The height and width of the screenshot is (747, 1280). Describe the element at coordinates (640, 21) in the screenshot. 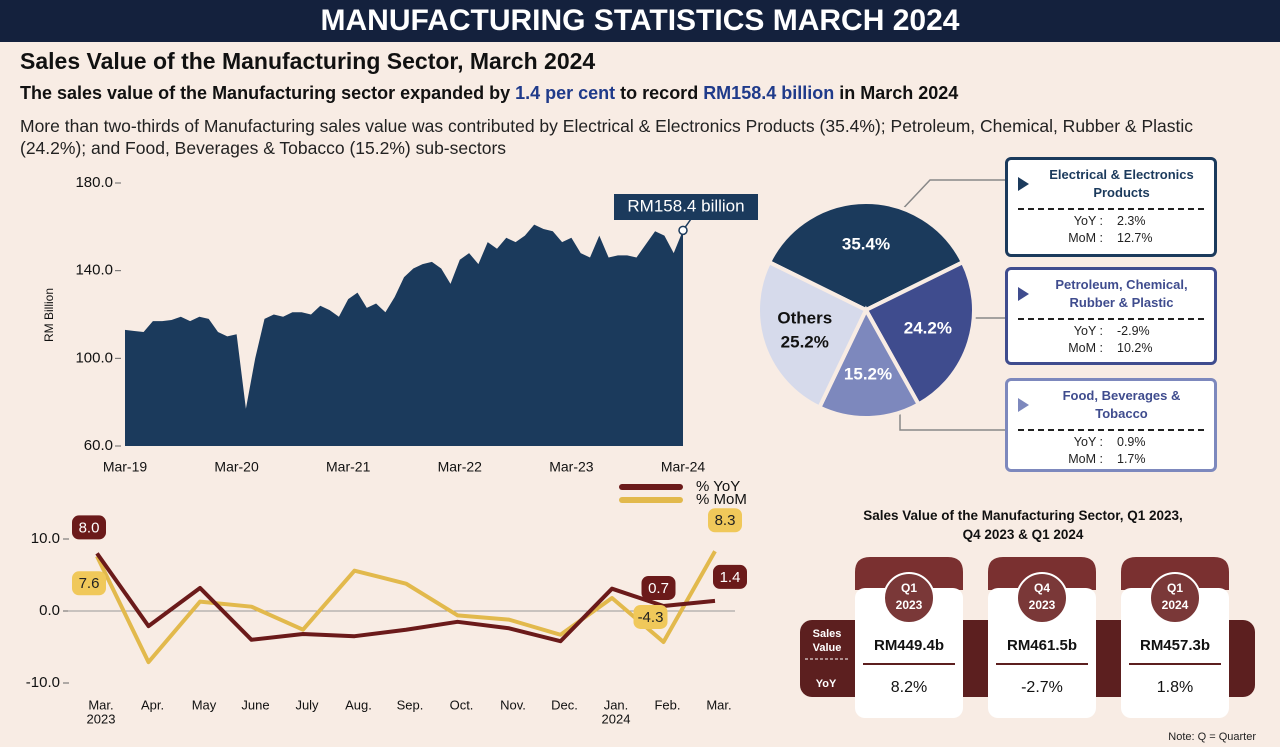

I see `header-bar` at that location.